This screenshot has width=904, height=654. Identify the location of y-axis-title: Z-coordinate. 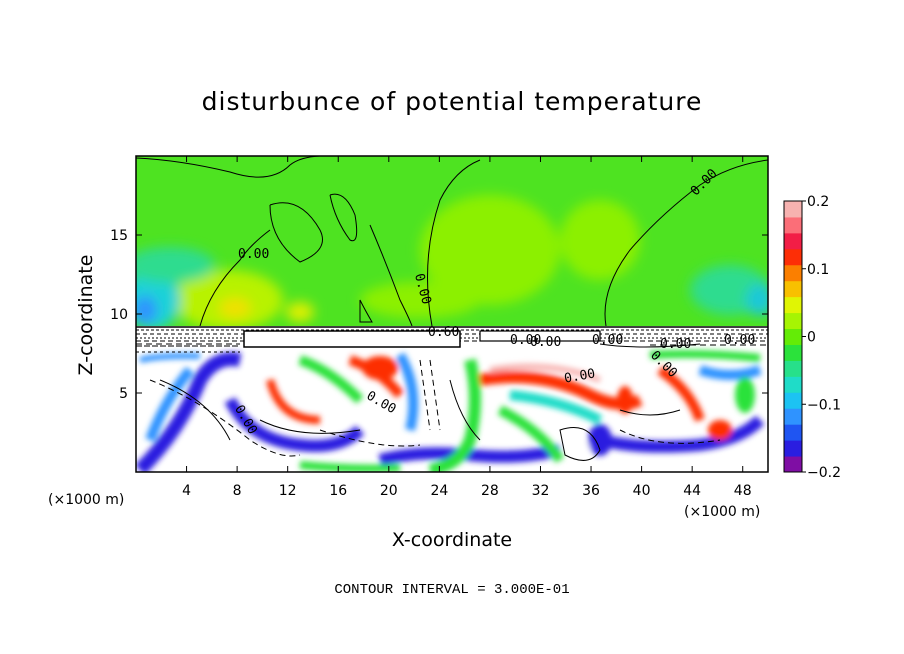
(86, 315).